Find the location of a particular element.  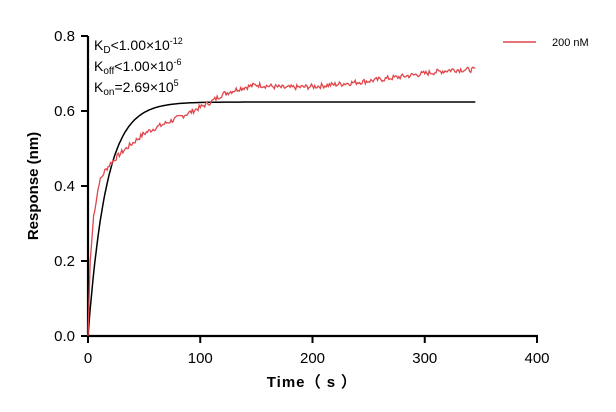

y-tick-label: 0.0 is located at coordinates (64, 336).